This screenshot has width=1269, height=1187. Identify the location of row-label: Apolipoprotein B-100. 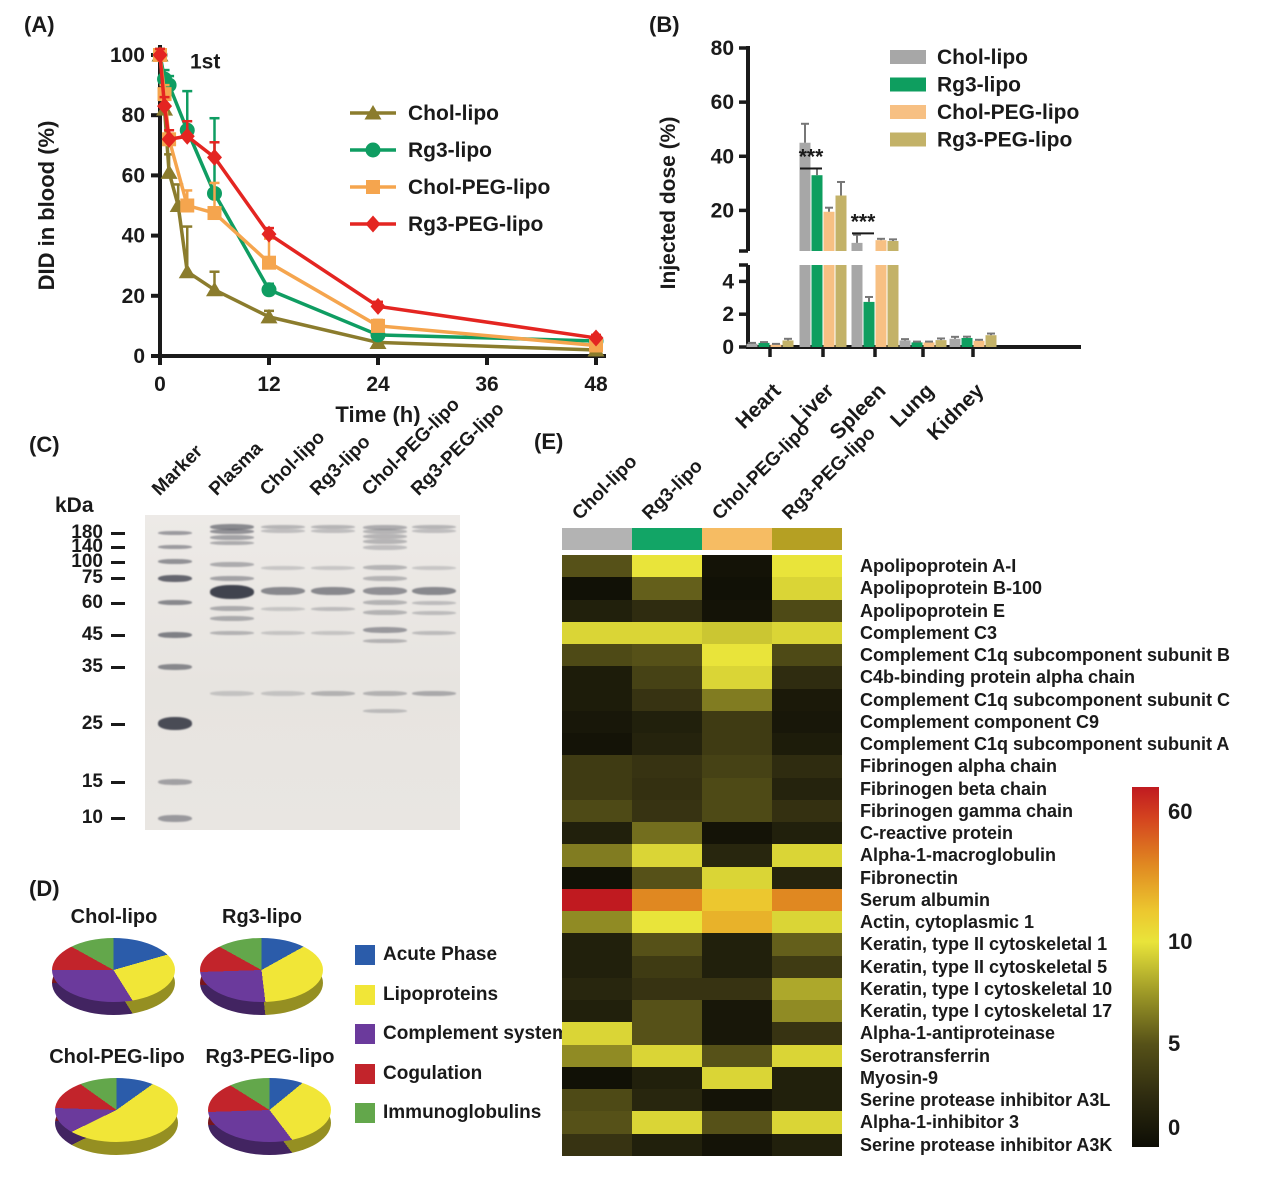
(951, 588).